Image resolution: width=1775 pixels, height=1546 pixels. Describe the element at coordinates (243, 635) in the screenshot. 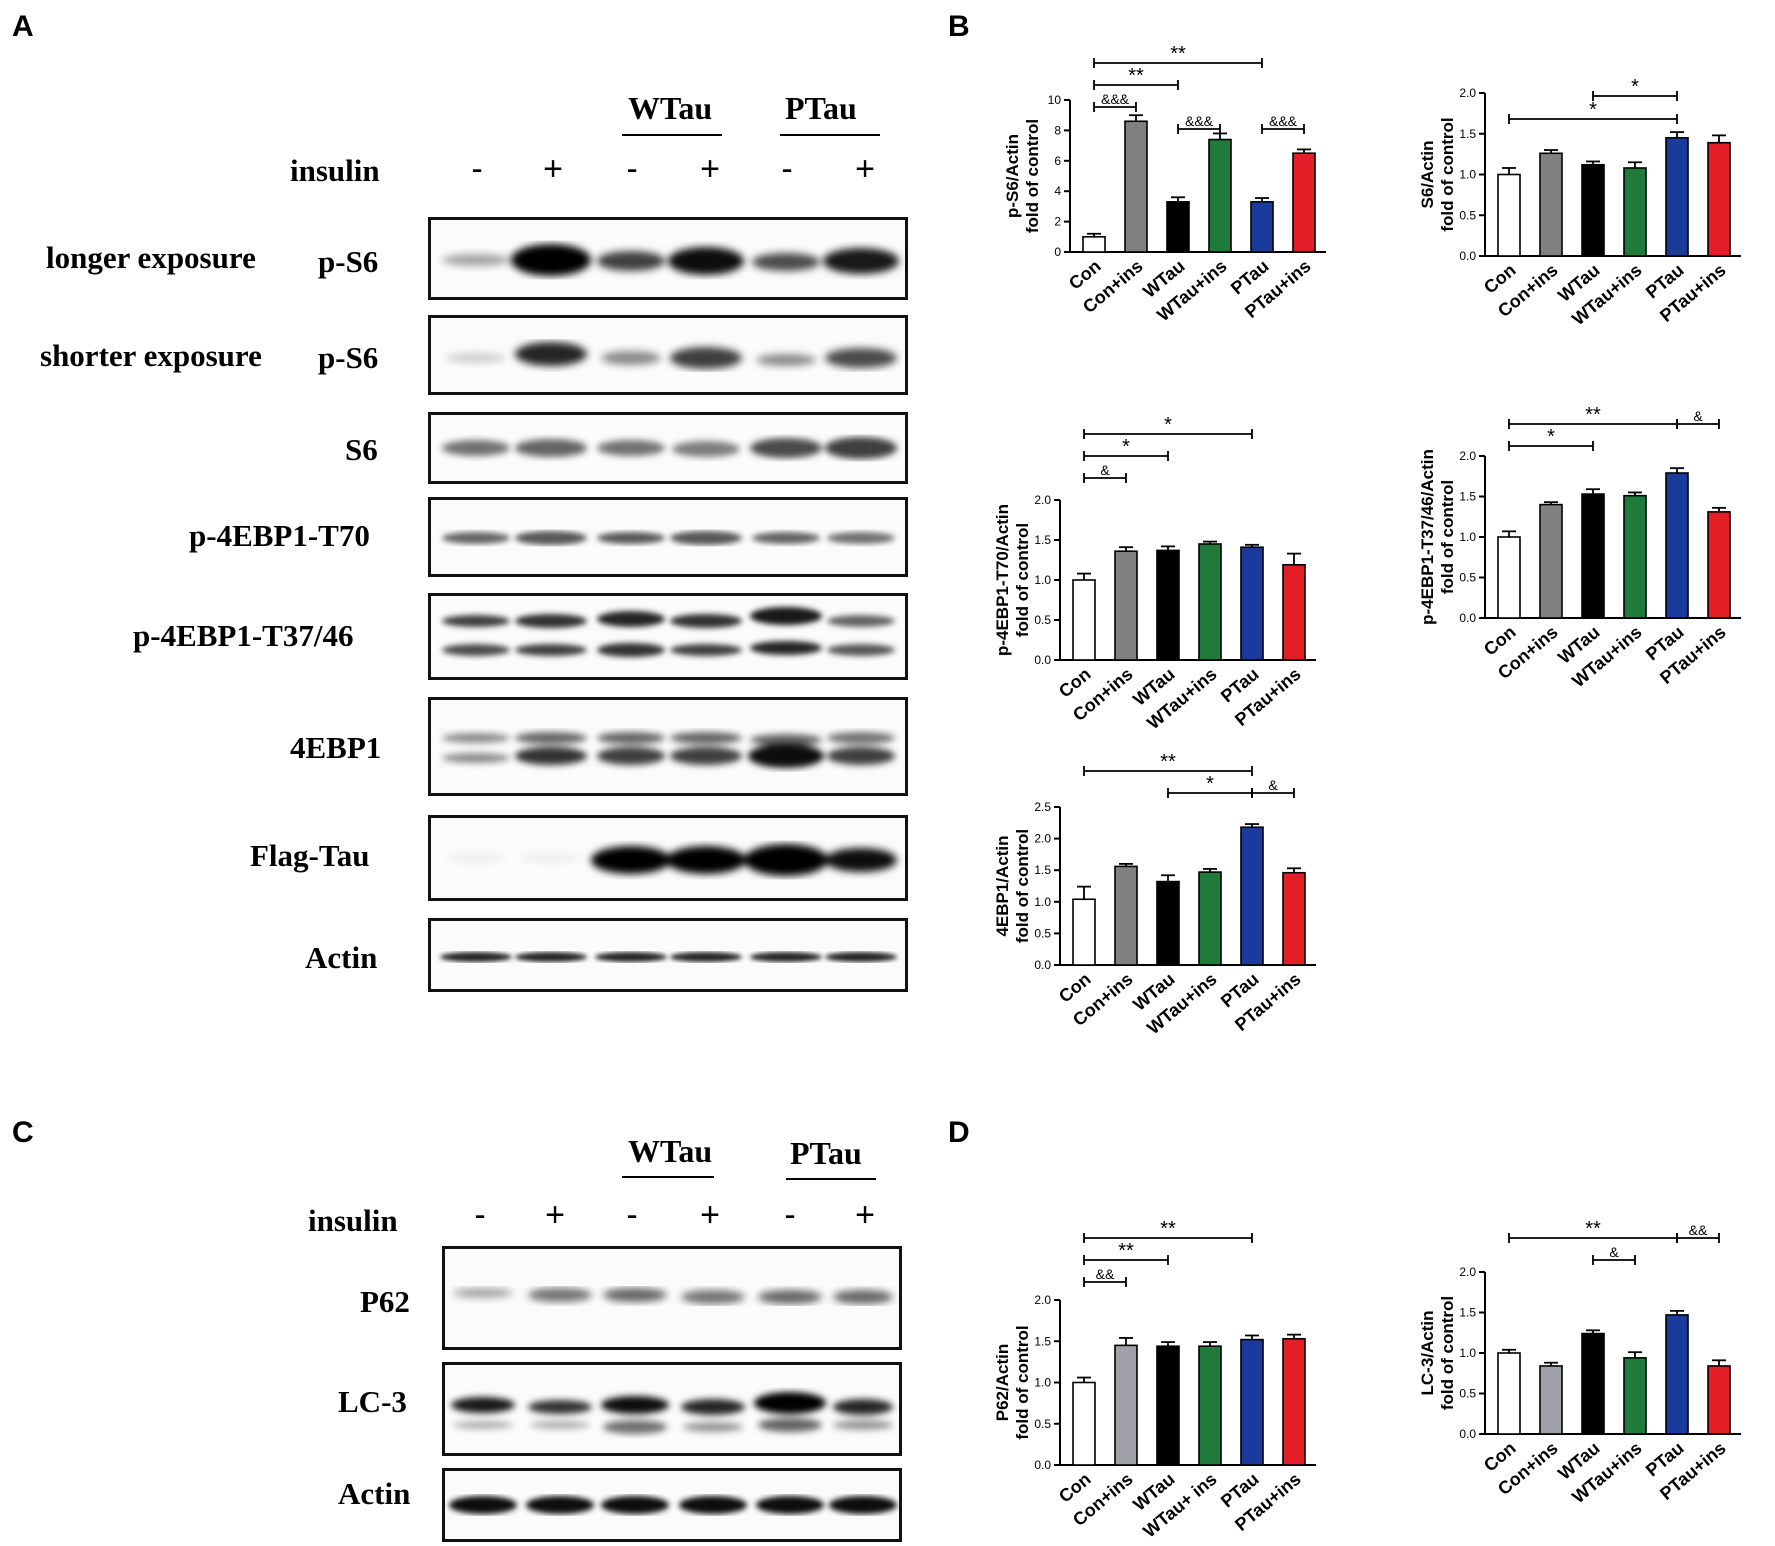

I see `row-label-p-4ebp1-t3746: p-4EBP1-T37/46` at that location.